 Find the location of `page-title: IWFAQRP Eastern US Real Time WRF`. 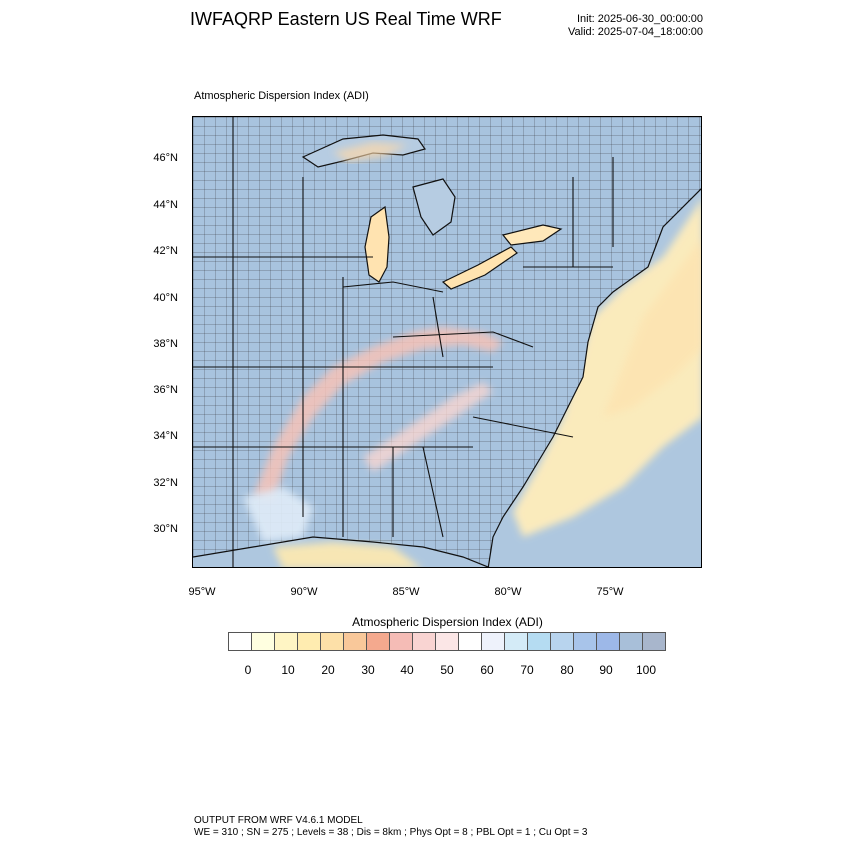

page-title: IWFAQRP Eastern US Real Time WRF is located at coordinates (346, 19).